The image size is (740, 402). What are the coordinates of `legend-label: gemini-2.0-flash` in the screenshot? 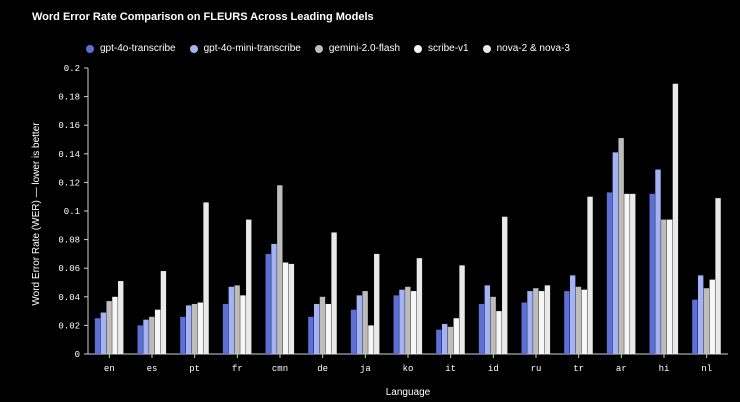 It's located at (364, 48).